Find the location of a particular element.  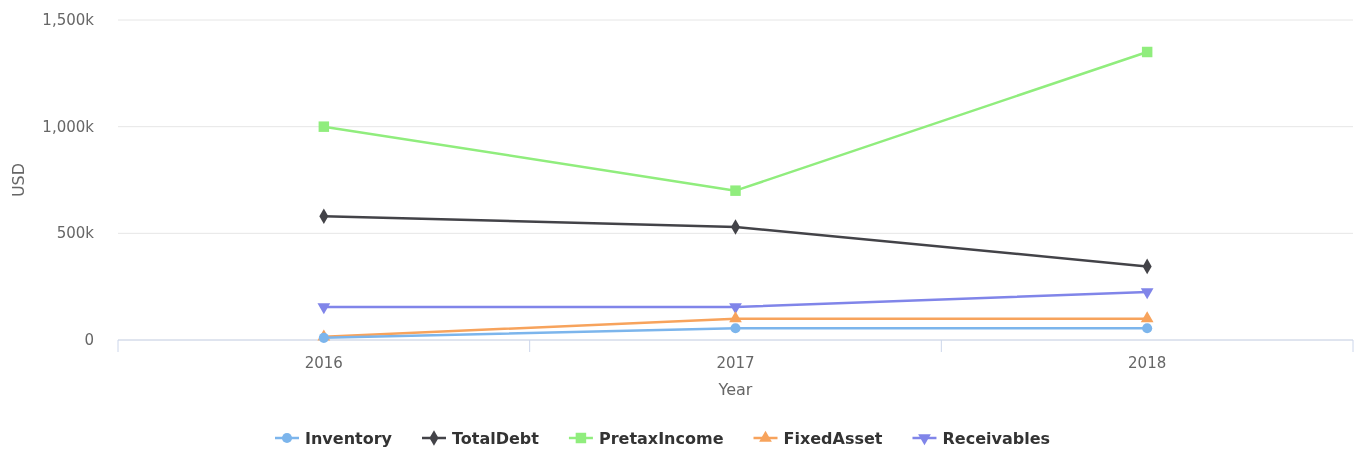

x-tick-label: 2018 is located at coordinates (1147, 363).